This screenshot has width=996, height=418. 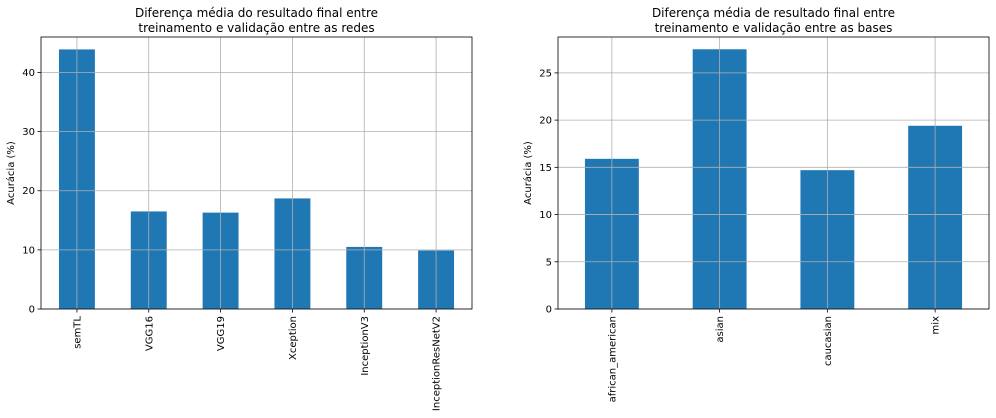 What do you see at coordinates (149, 333) in the screenshot?
I see `x-tick-label: VGG16` at bounding box center [149, 333].